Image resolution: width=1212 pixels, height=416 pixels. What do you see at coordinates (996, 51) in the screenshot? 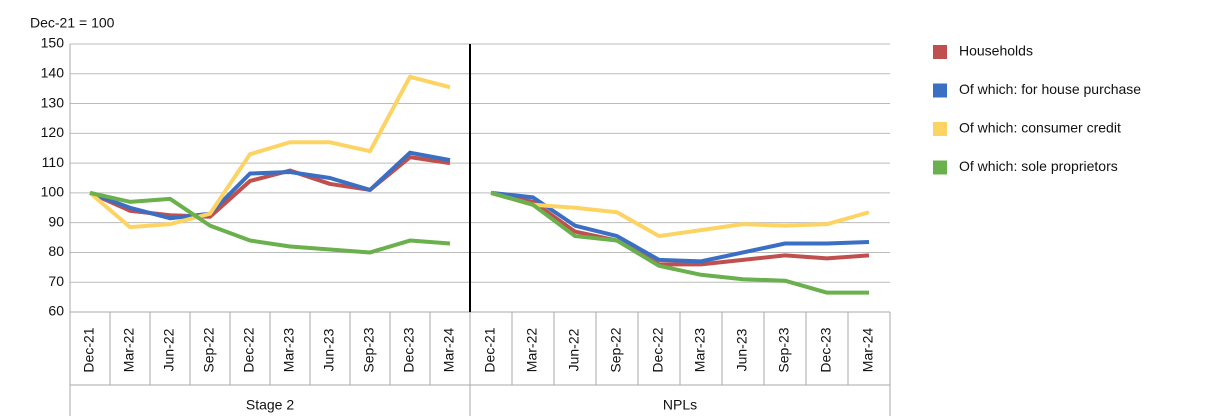
I see `legend-label: Households` at bounding box center [996, 51].